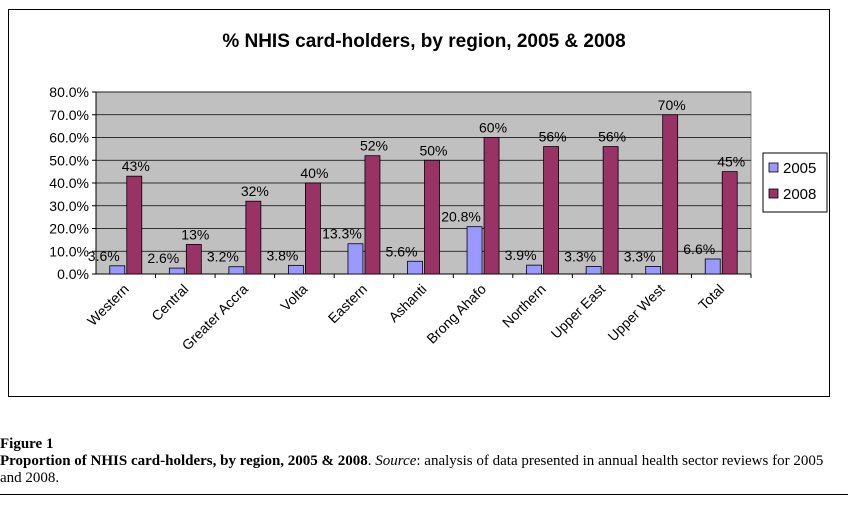 This screenshot has width=850, height=505. What do you see at coordinates (69, 183) in the screenshot?
I see `y-tick-label: 40.0%` at bounding box center [69, 183].